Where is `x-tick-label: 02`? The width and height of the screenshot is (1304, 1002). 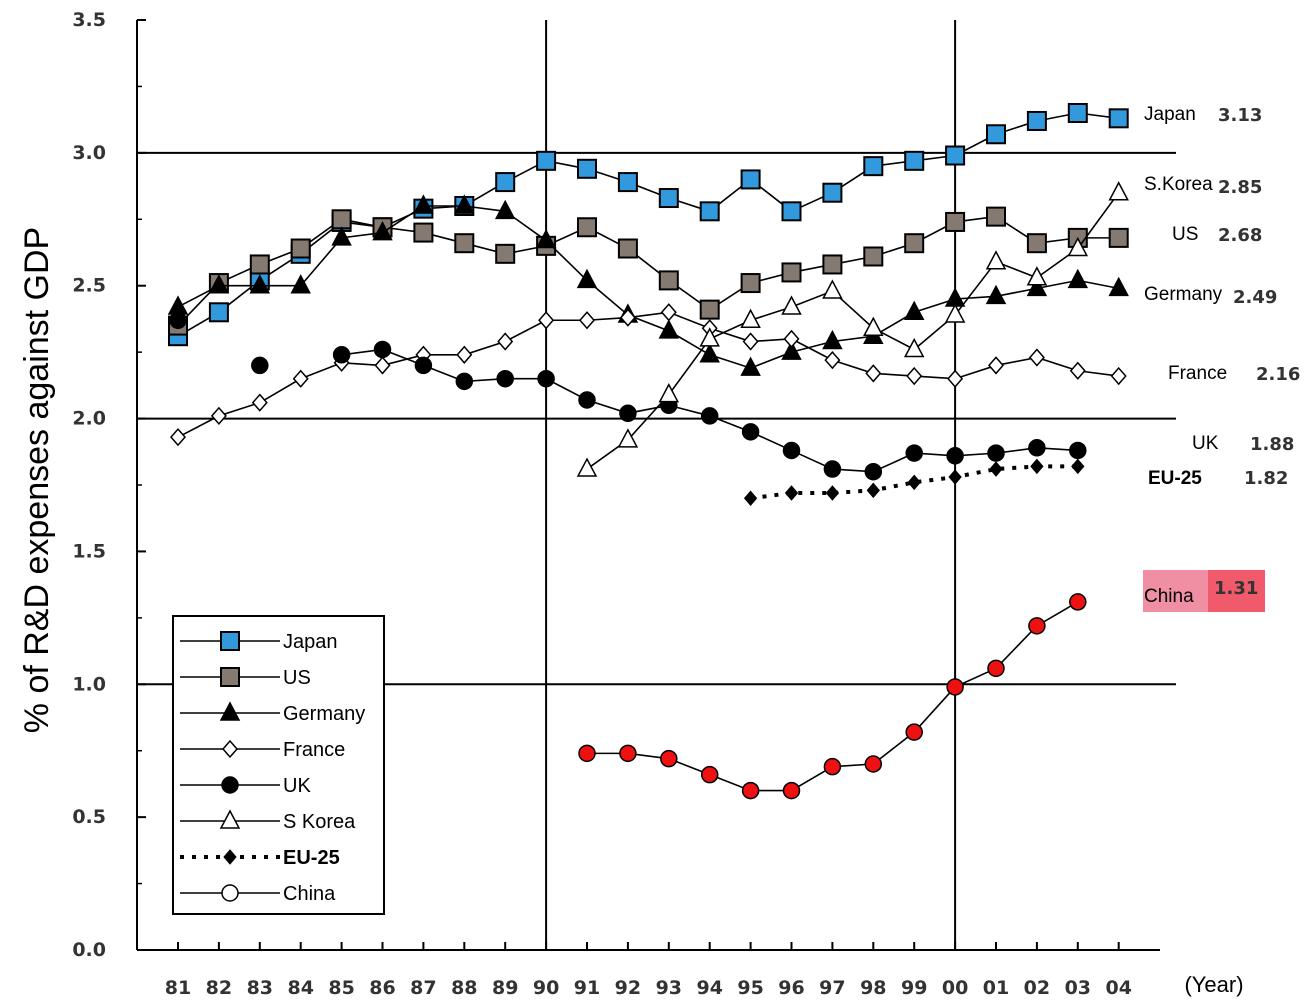
x-tick-label: 02 is located at coordinates (1037, 988).